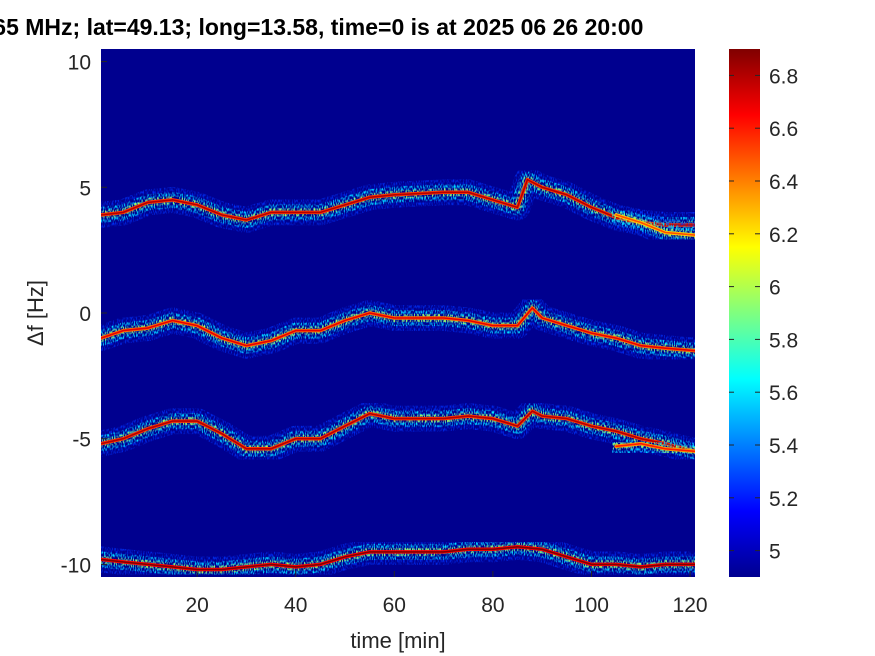 This screenshot has width=875, height=656. What do you see at coordinates (690, 605) in the screenshot?
I see `x-tick-label: 120` at bounding box center [690, 605].